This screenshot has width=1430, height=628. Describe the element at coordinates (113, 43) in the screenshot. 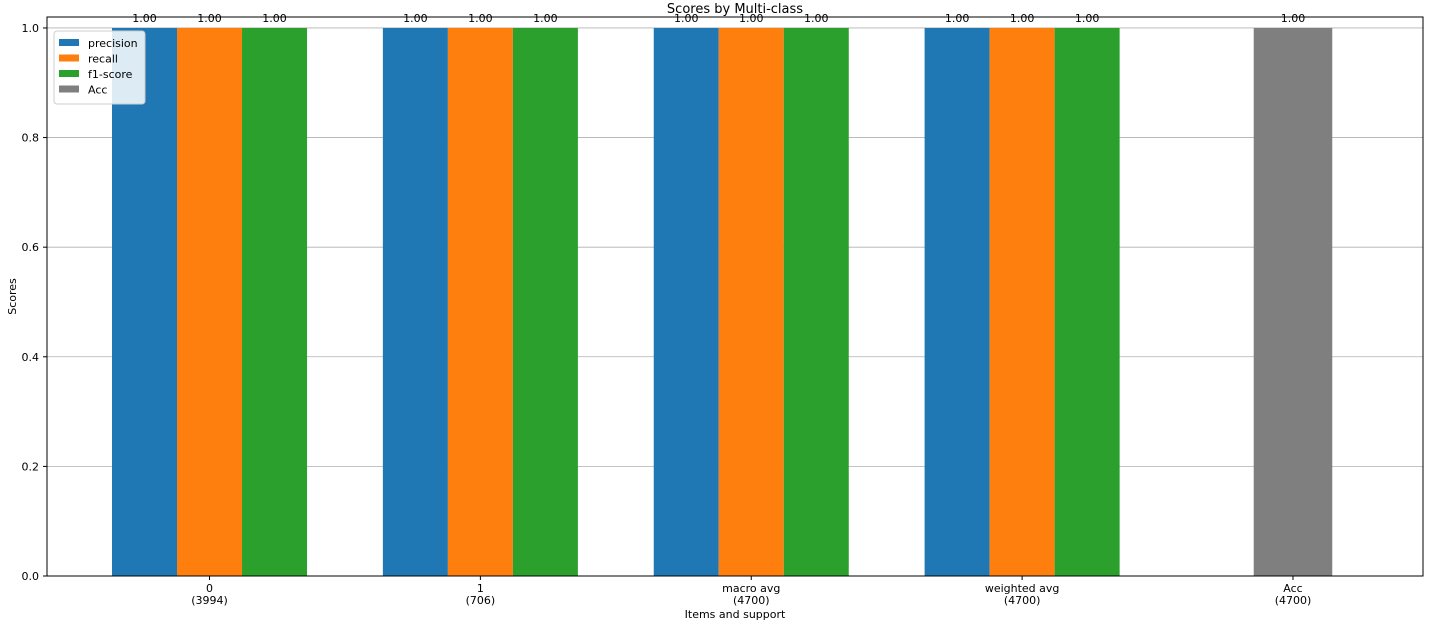

I see `legend-entry: precision` at that location.